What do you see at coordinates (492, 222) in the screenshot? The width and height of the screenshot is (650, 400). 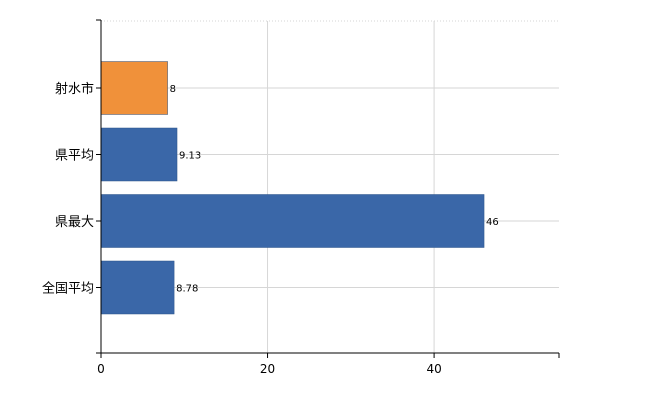 I see `value-label: 46` at bounding box center [492, 222].